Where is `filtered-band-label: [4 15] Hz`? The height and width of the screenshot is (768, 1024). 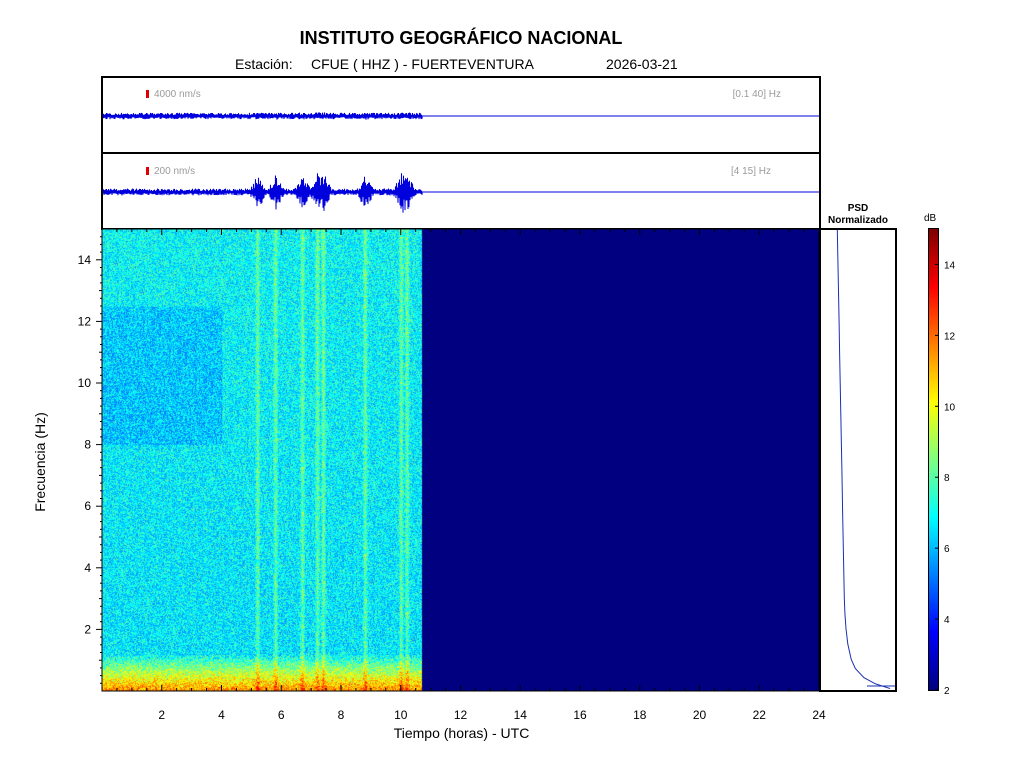
filtered-band-label: [4 15] Hz is located at coordinates (750, 171).